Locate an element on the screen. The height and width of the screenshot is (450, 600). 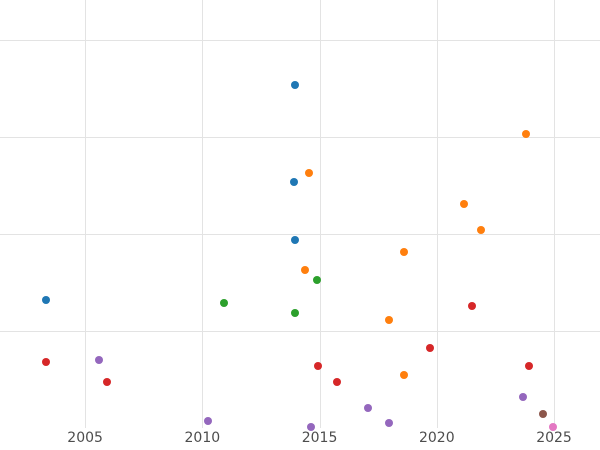
x-tick-label: 2025 is located at coordinates (554, 438).